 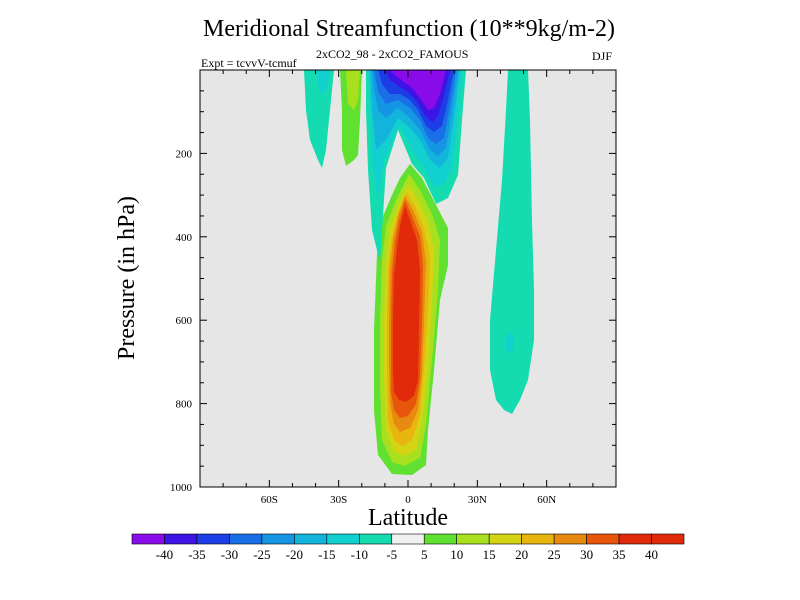 What do you see at coordinates (184, 238) in the screenshot?
I see `y-tick-label: 400` at bounding box center [184, 238].